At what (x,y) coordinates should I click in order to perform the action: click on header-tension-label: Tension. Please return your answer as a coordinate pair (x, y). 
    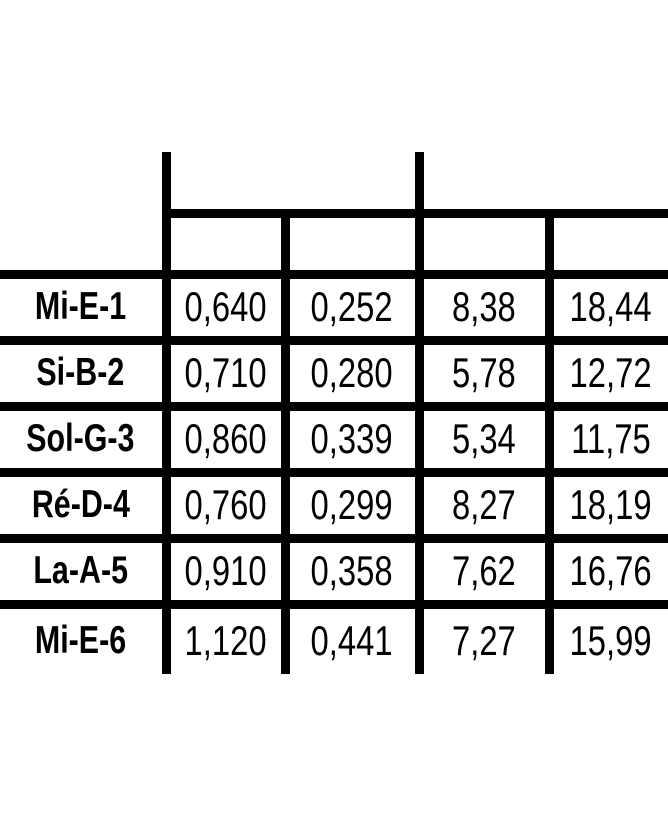
    Looking at the image, I should click on (546, 179).